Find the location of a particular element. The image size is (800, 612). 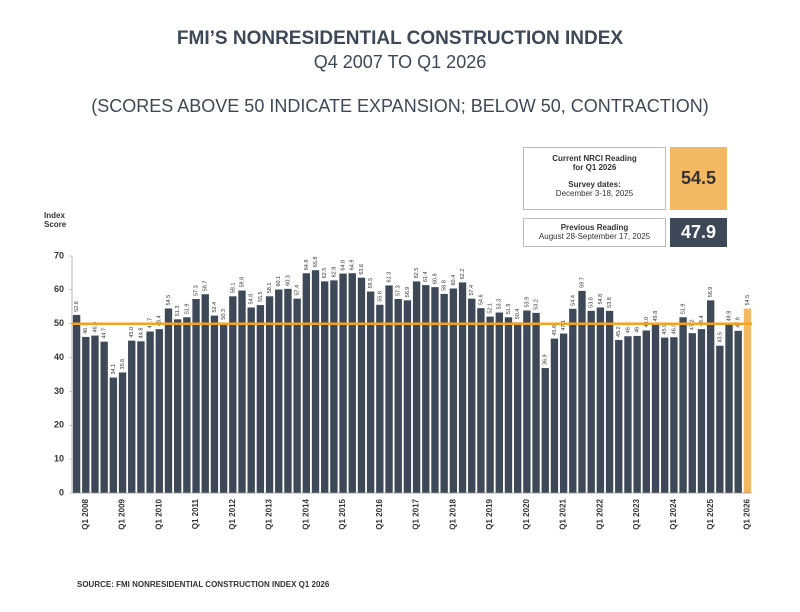

x-tick-label: Q1 2010 is located at coordinates (158, 513).